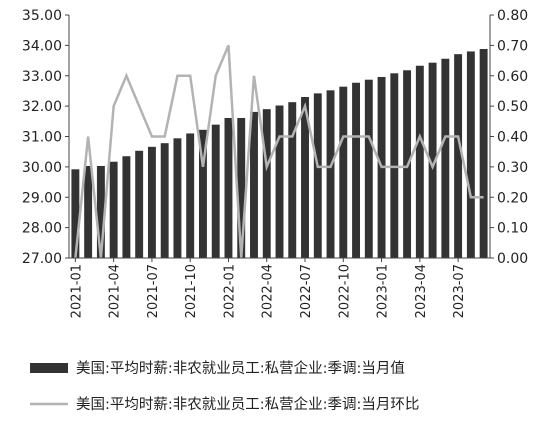  What do you see at coordinates (42, 107) in the screenshot?
I see `left-tick-label: 32.00` at bounding box center [42, 107].